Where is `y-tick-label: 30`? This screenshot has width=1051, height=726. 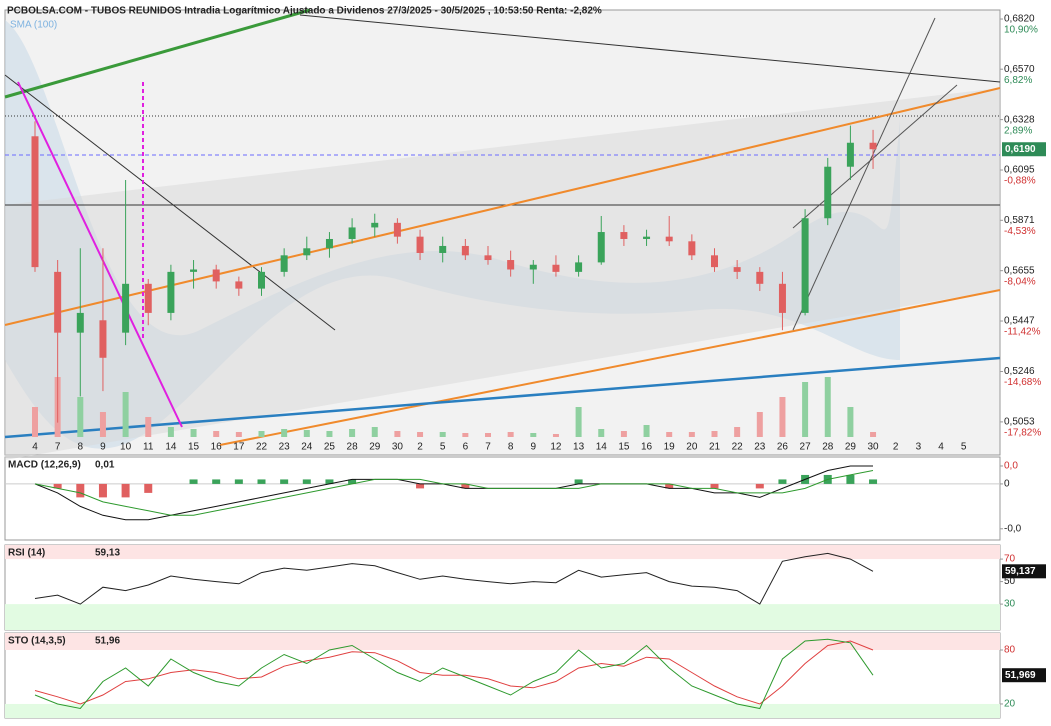 y-tick-label: 30 is located at coordinates (1010, 604).